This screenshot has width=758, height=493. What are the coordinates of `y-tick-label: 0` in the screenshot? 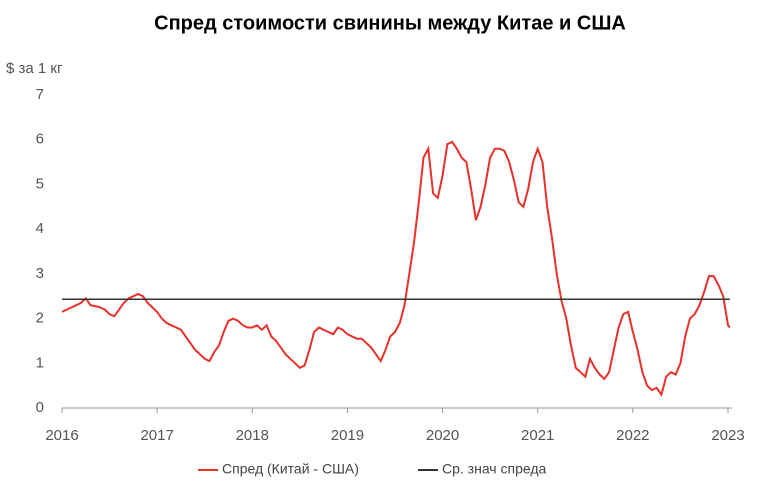 It's located at (40, 407).